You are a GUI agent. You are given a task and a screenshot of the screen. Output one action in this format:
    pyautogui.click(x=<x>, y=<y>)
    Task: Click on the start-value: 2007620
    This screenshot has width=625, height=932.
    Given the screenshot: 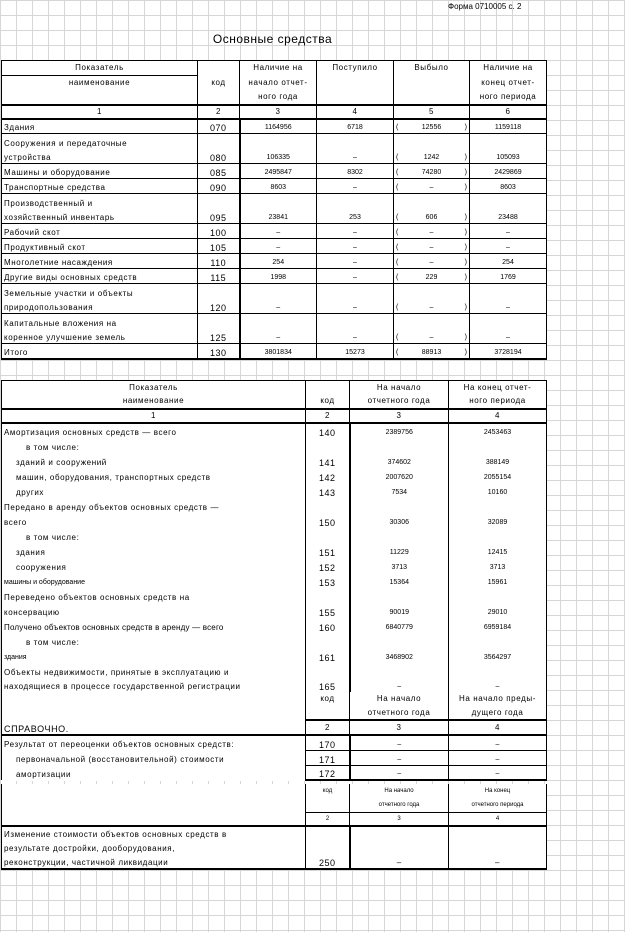 What is the action you would take?
    pyautogui.click(x=399, y=475)
    